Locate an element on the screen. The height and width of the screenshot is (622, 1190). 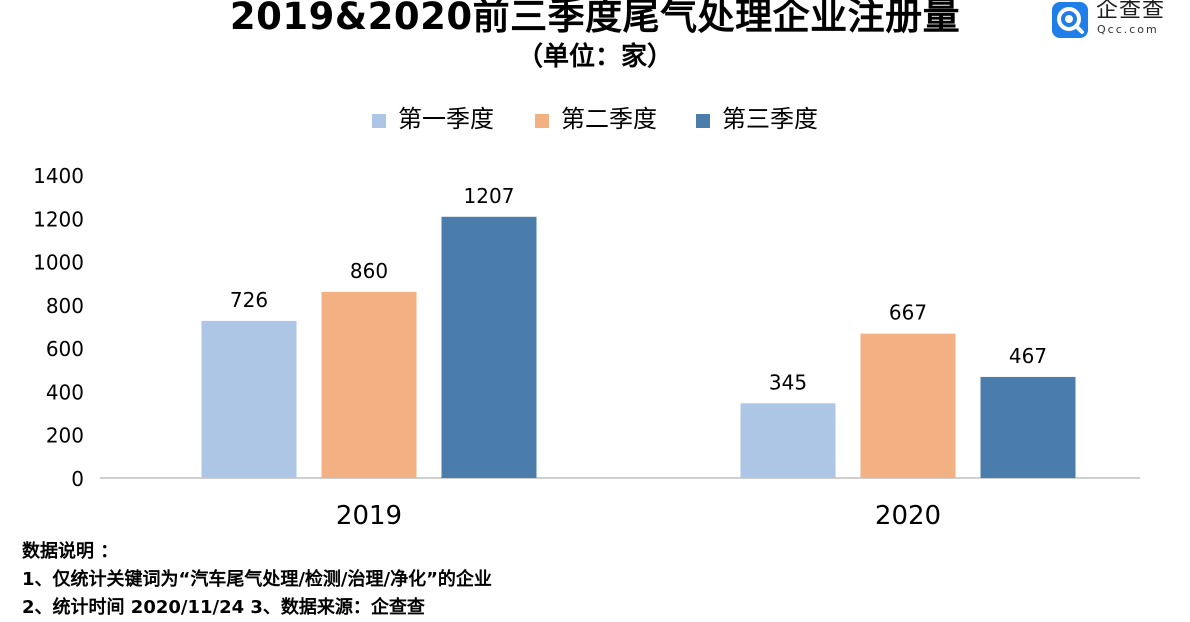
legend-swatch-q3 is located at coordinates (703, 121).